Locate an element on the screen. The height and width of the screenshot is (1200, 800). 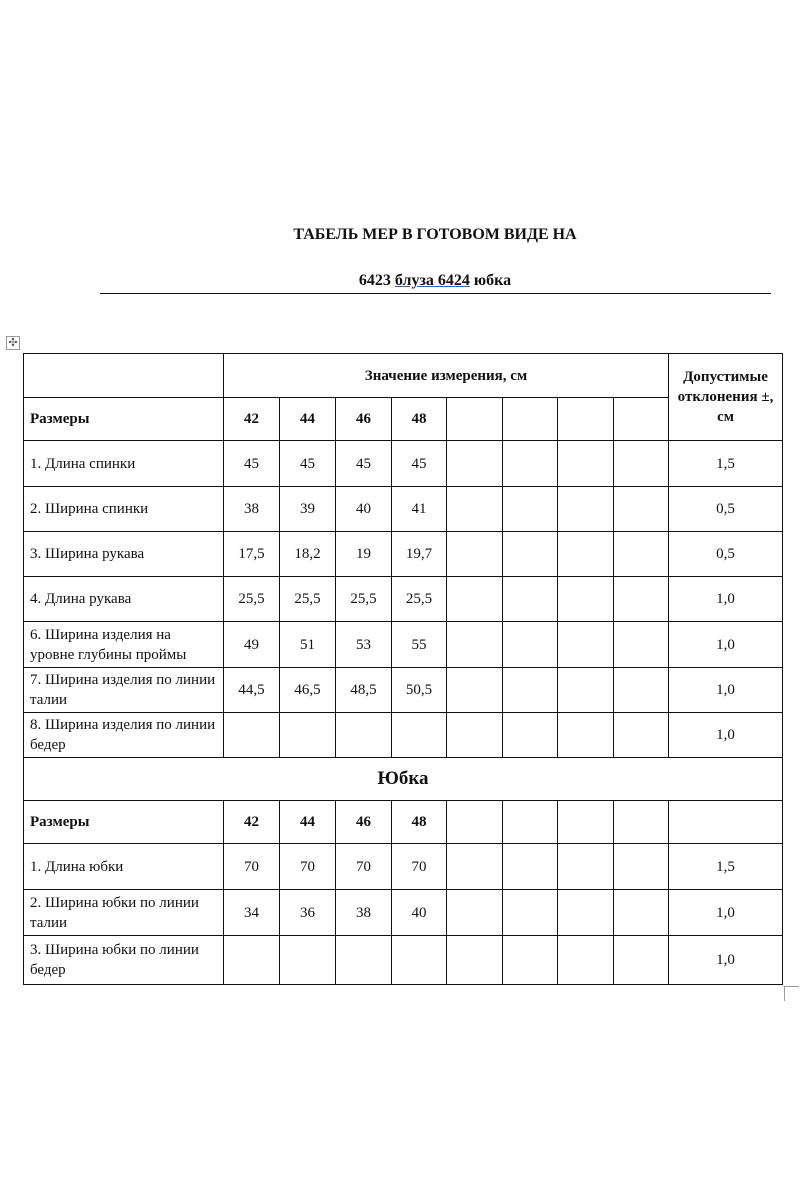
size-cell: 48 is located at coordinates (419, 419).